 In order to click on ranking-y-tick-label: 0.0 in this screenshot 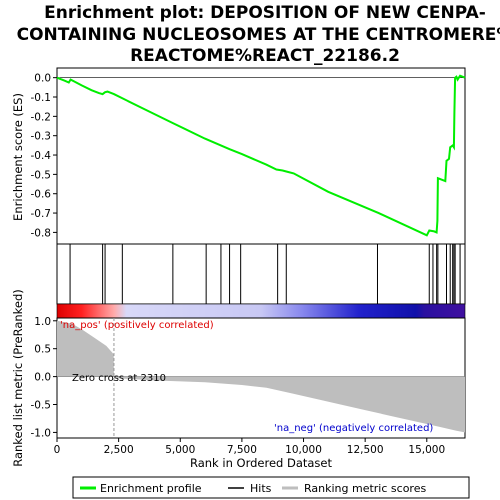, I will do `click(42, 378)`.